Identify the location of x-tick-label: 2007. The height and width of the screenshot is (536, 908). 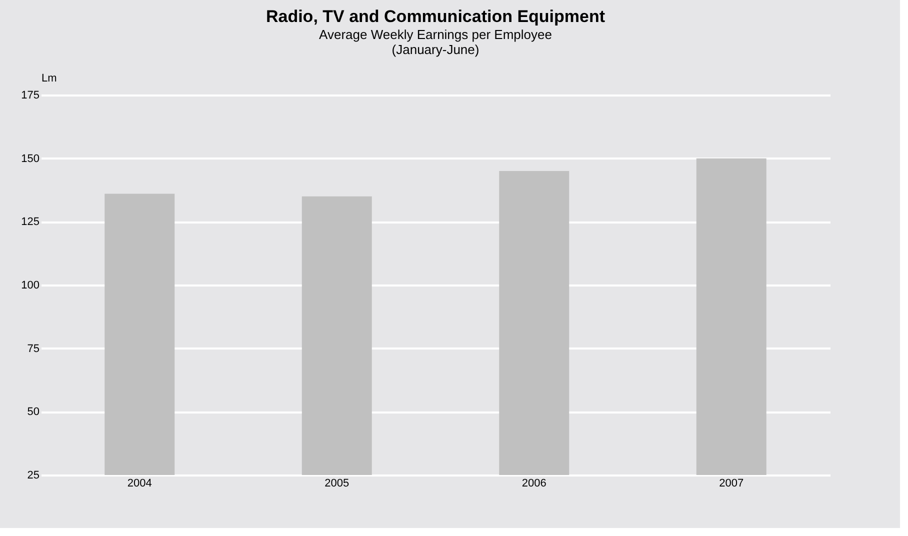
(731, 484).